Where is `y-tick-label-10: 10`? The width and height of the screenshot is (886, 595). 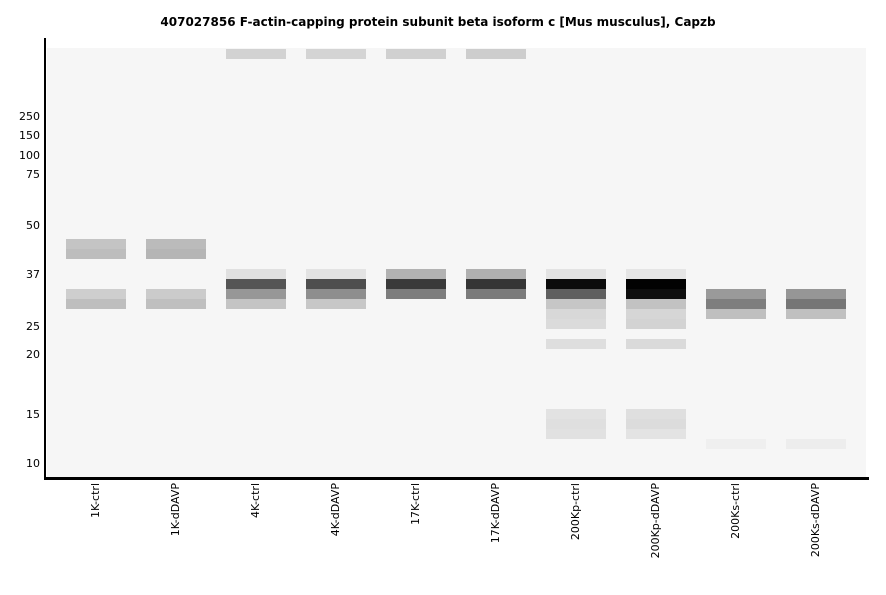
y-tick-label-10: 10 is located at coordinates (33, 463).